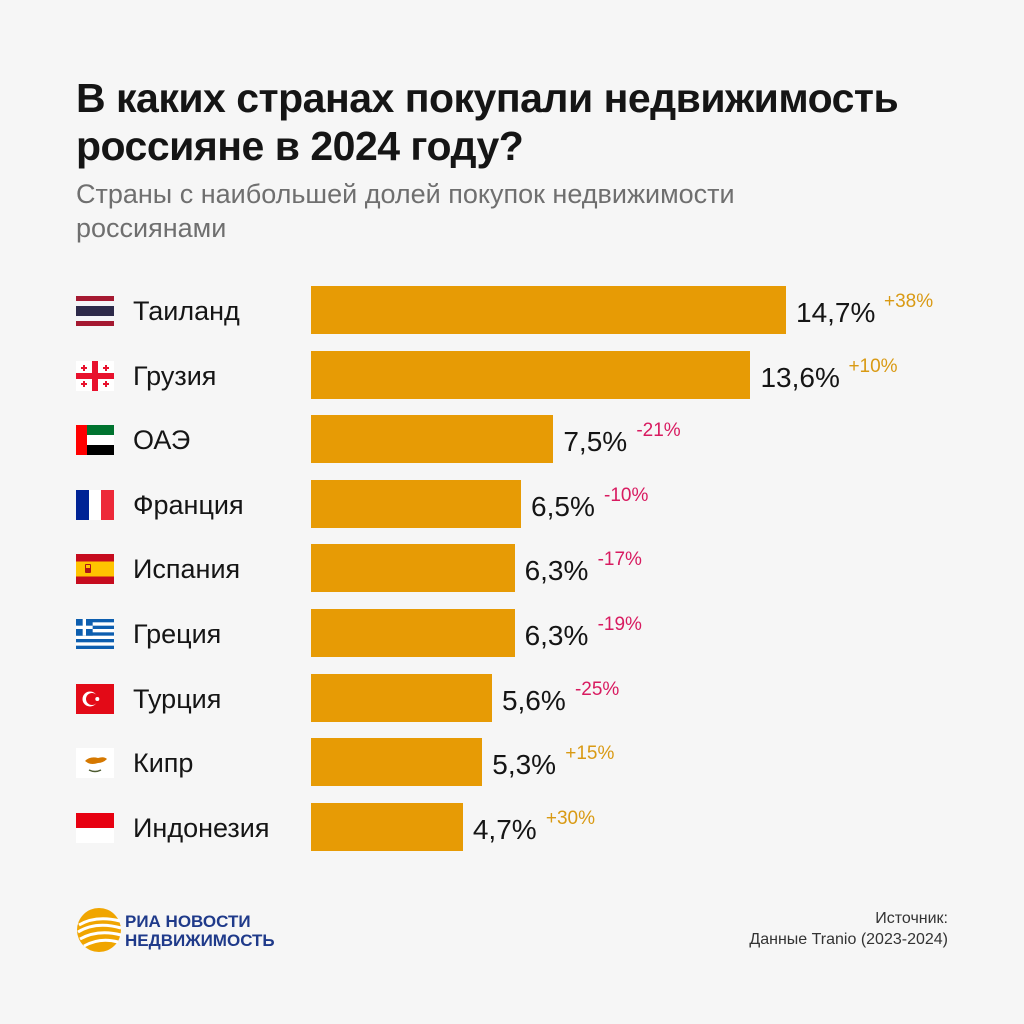 The image size is (1024, 1024). I want to click on source-note: Источник: Данные Tranio (2023-2024), so click(848, 929).